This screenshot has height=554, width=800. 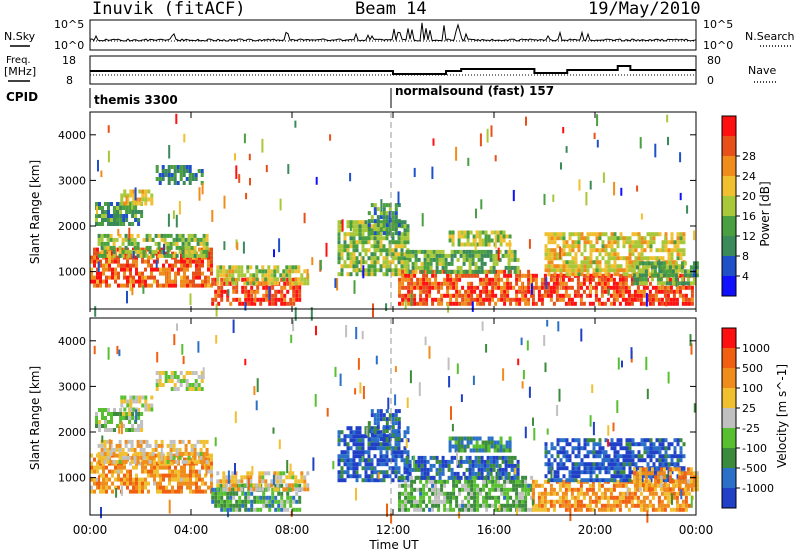 I want to click on cell-r1, so click(x=140, y=397).